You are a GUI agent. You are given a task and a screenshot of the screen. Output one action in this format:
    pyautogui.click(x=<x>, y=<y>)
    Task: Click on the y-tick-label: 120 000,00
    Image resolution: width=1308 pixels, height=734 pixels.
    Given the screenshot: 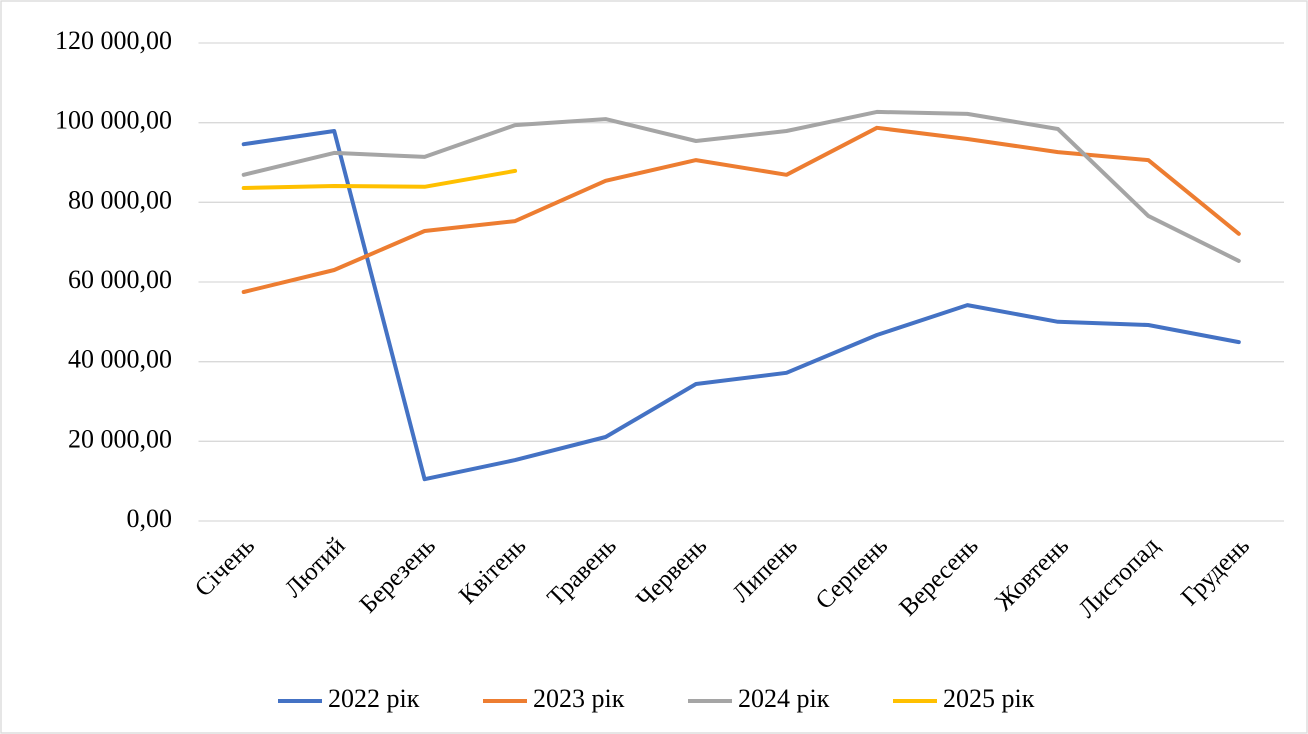 What is the action you would take?
    pyautogui.click(x=113, y=40)
    